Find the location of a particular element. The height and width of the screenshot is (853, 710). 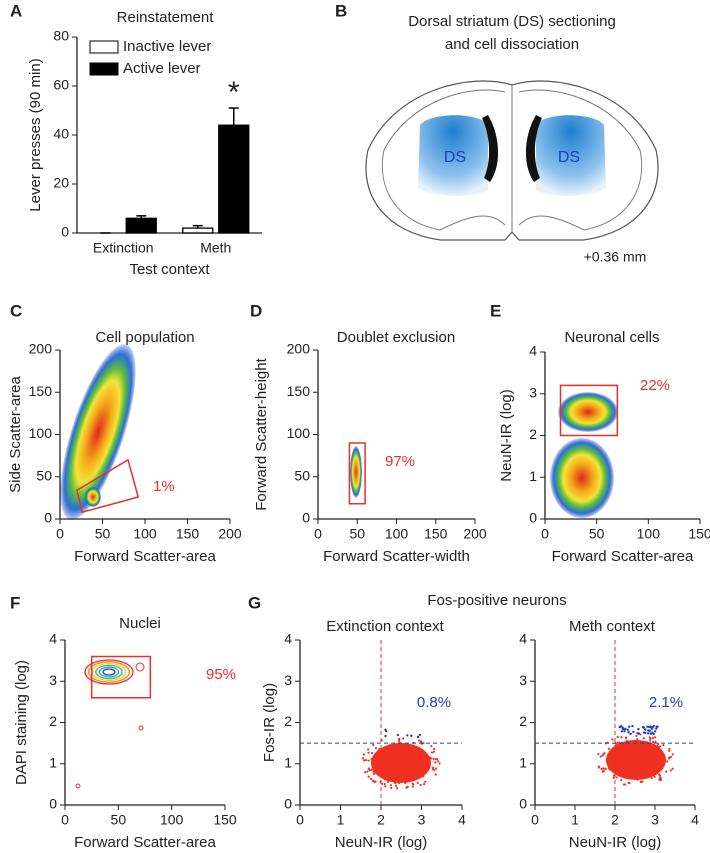

bar is located at coordinates (198, 230).